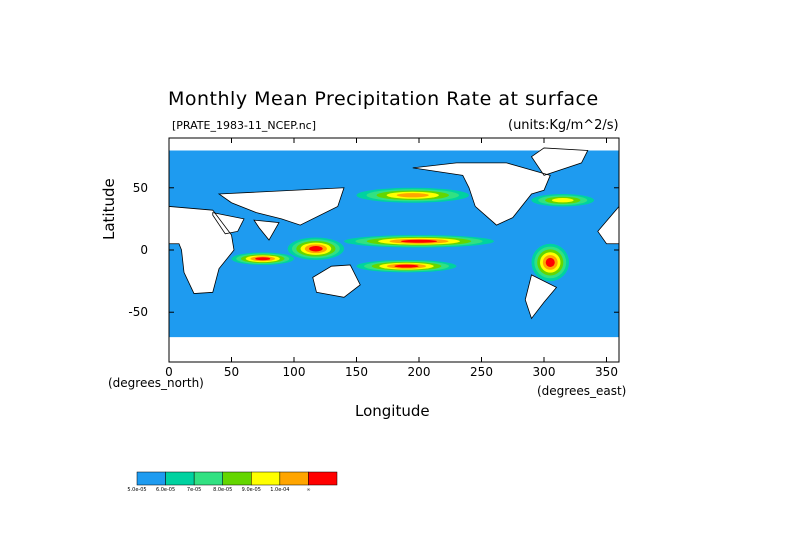 The image size is (789, 558). What do you see at coordinates (481, 372) in the screenshot?
I see `x-tick-label: 250` at bounding box center [481, 372].